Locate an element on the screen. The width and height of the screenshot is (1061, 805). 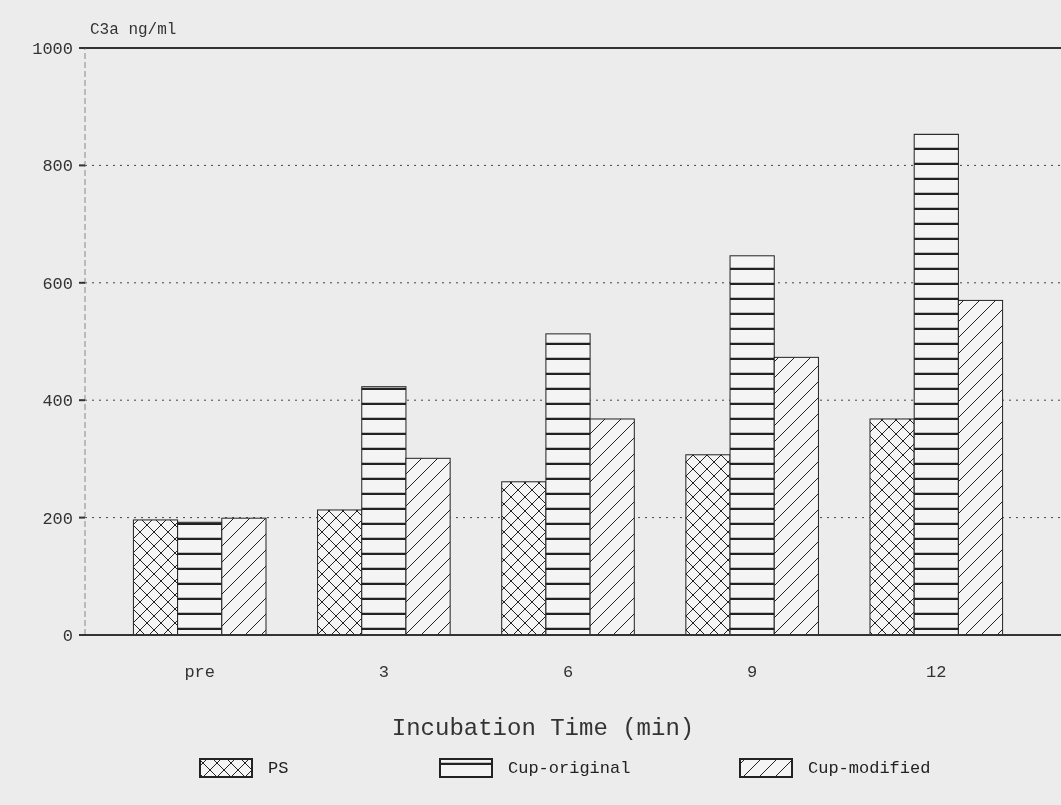
y-tick-label: 800 is located at coordinates (57, 167).